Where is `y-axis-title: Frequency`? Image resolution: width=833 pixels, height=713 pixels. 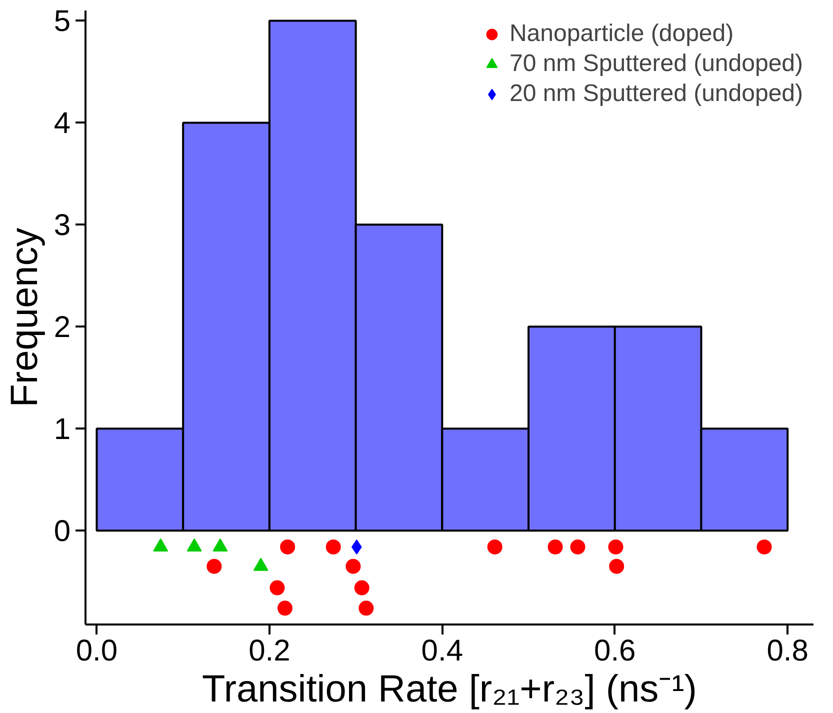
y-axis-title: Frequency is located at coordinates (25, 318).